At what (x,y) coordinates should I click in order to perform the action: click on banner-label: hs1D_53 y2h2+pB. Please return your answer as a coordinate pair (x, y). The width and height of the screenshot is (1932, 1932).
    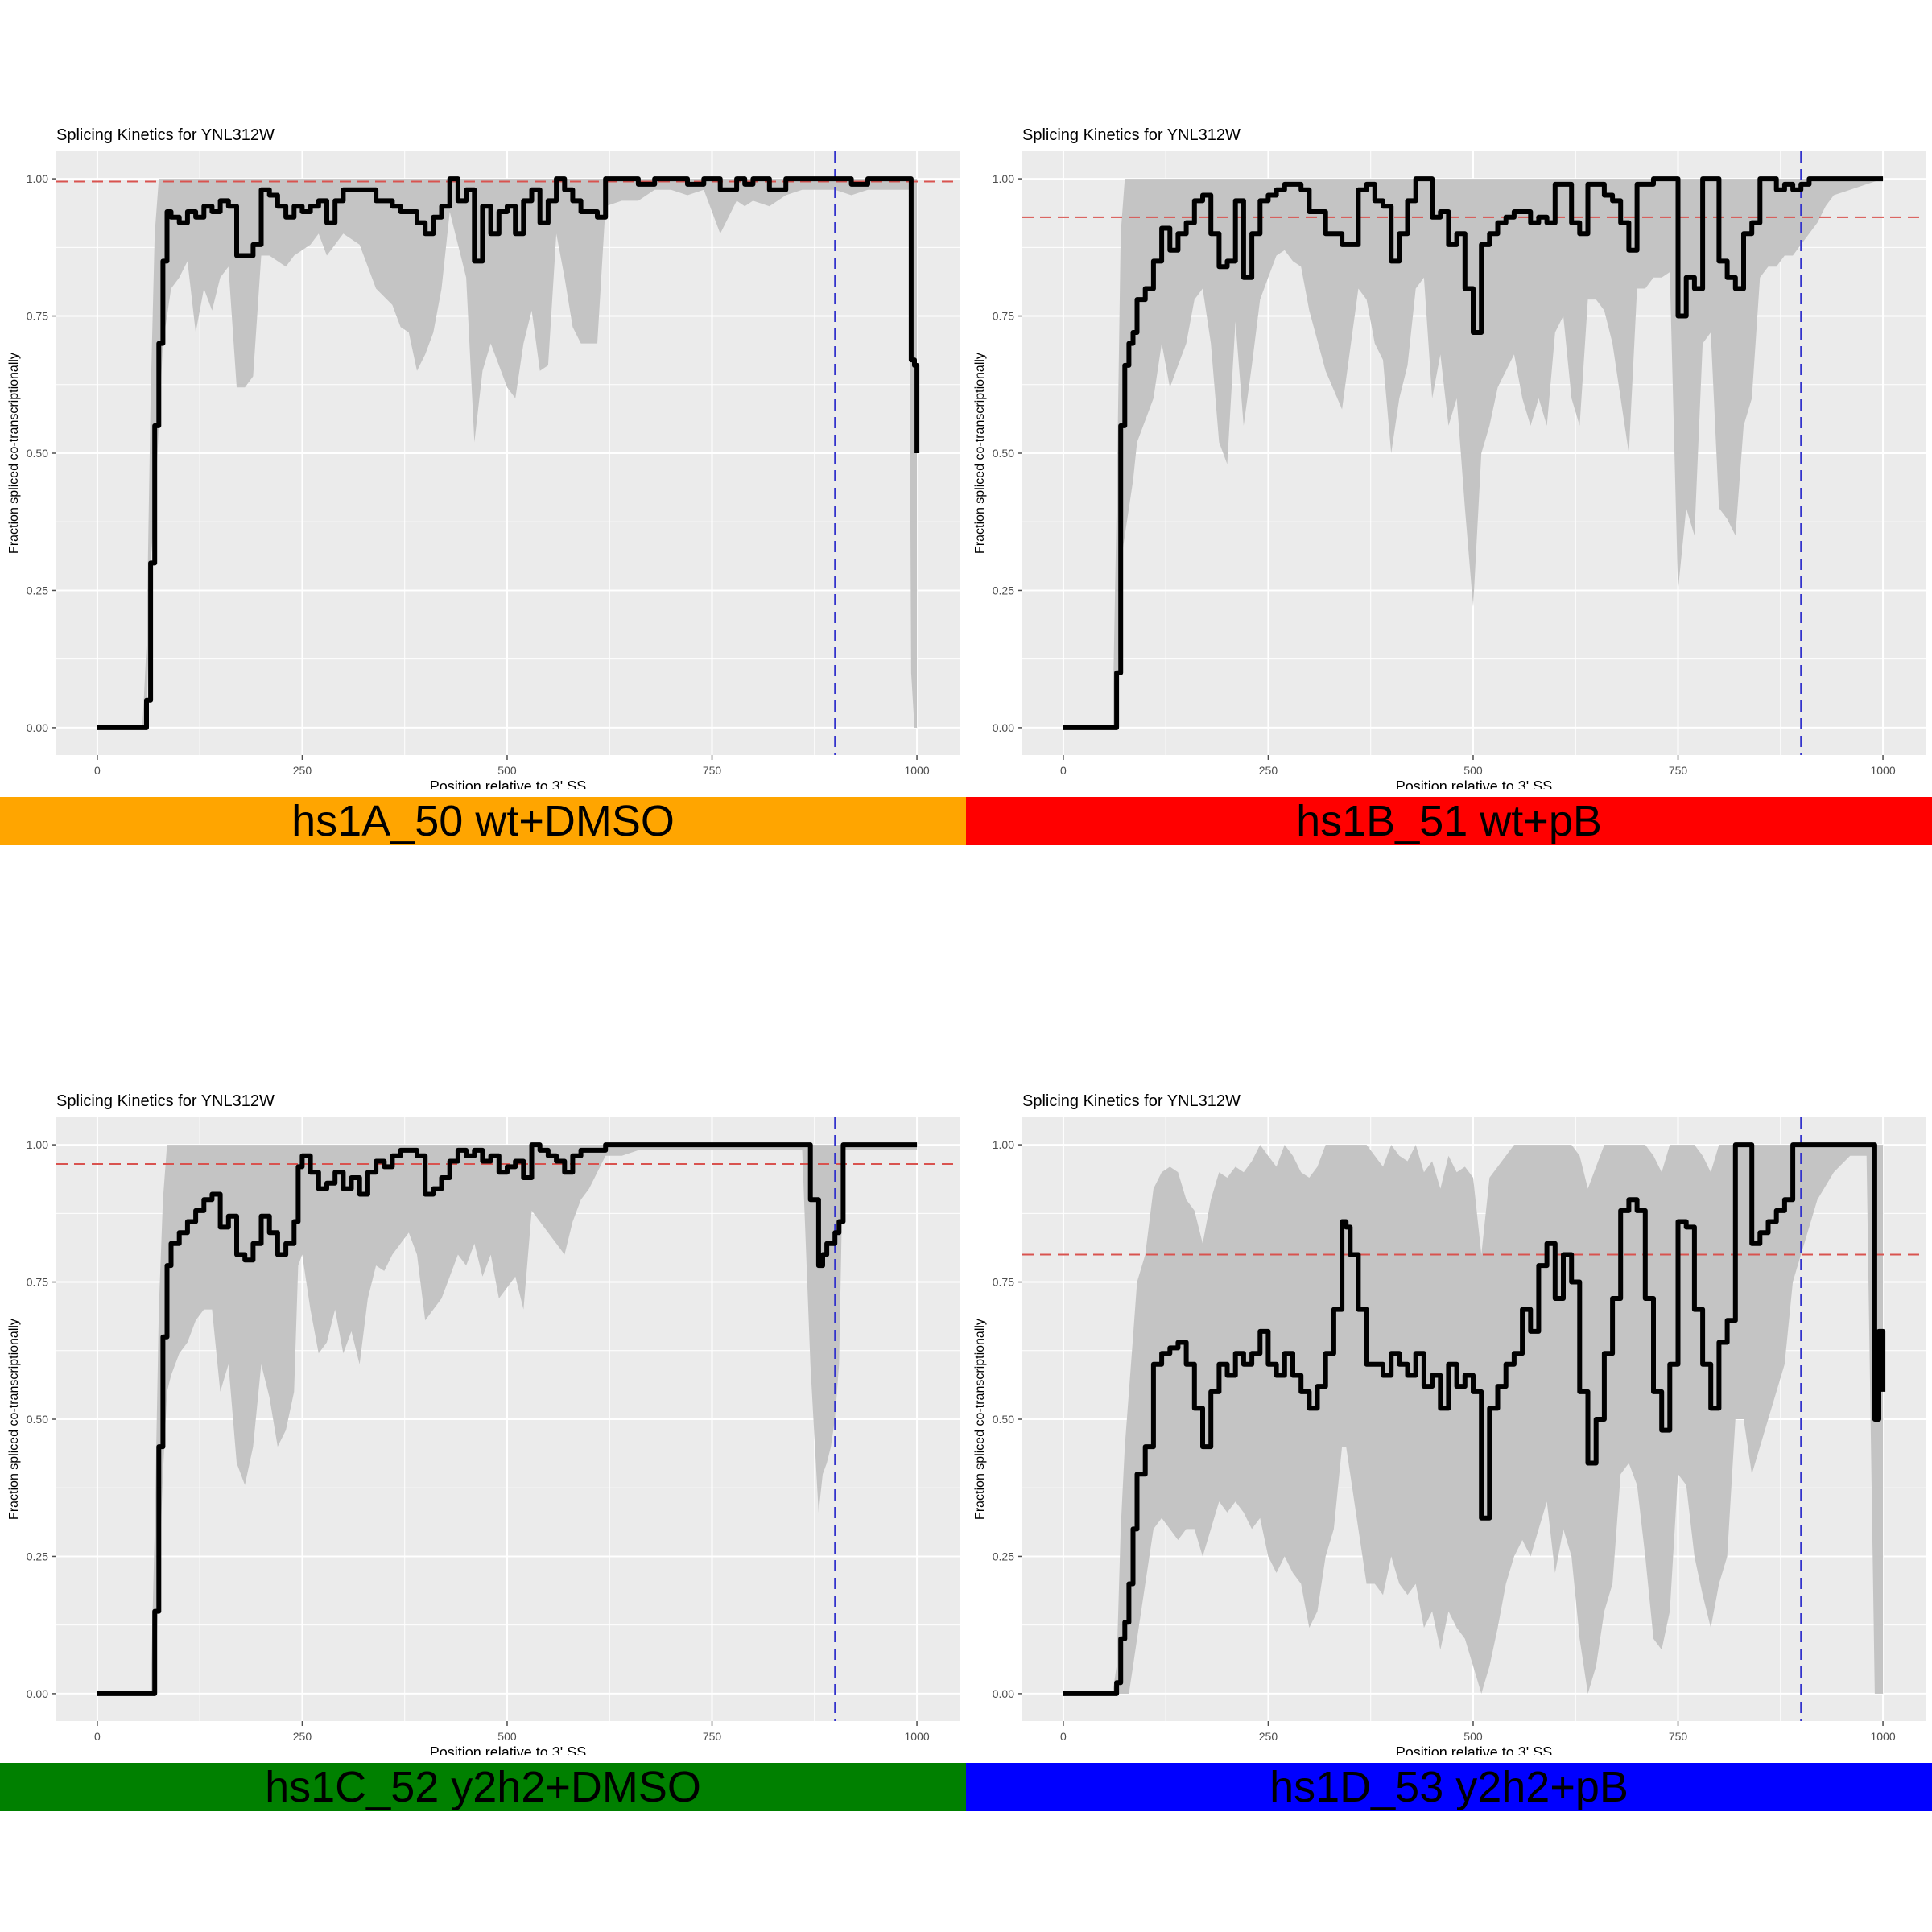
    Looking at the image, I should click on (1449, 1787).